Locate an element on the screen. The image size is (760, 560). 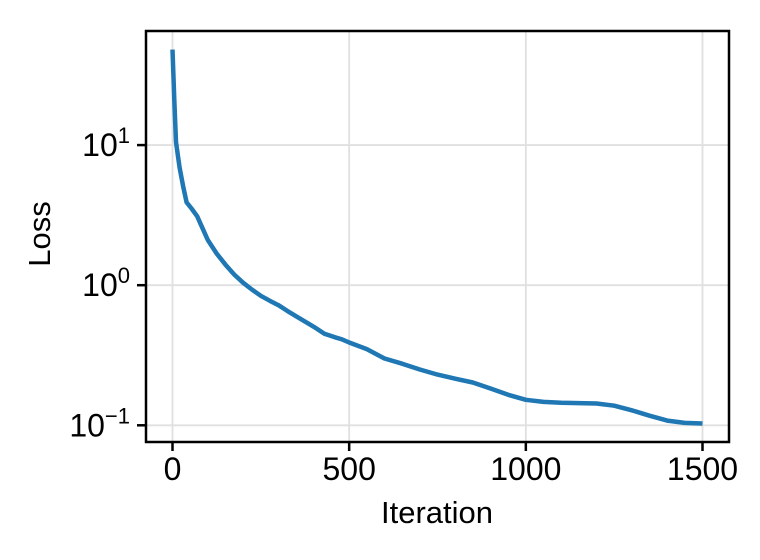
x-tick-label: 500 is located at coordinates (348, 469).